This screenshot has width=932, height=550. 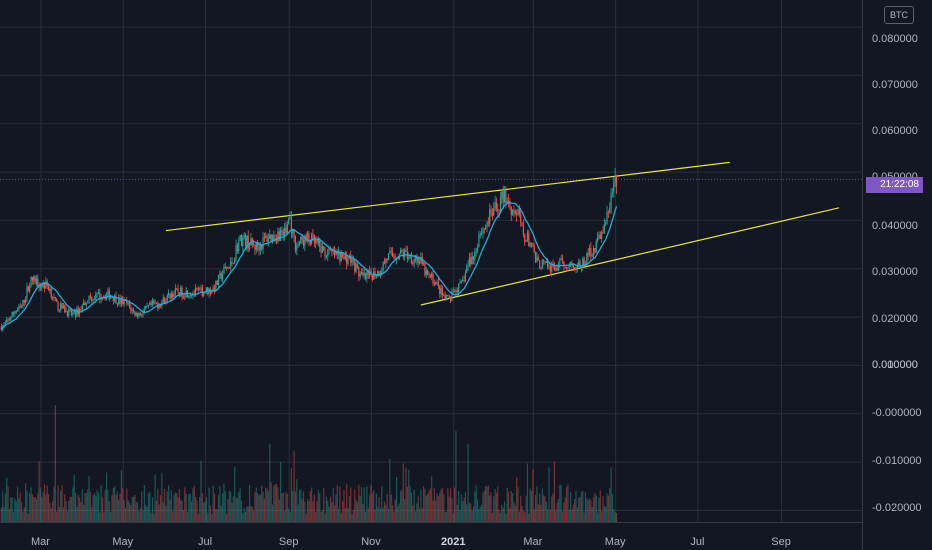 What do you see at coordinates (289, 542) in the screenshot?
I see `x-tick-label: Sep` at bounding box center [289, 542].